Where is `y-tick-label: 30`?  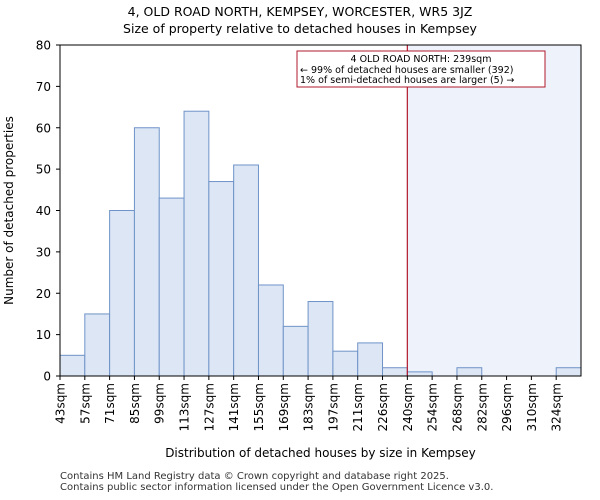 y-tick-label: 30 is located at coordinates (43, 252).